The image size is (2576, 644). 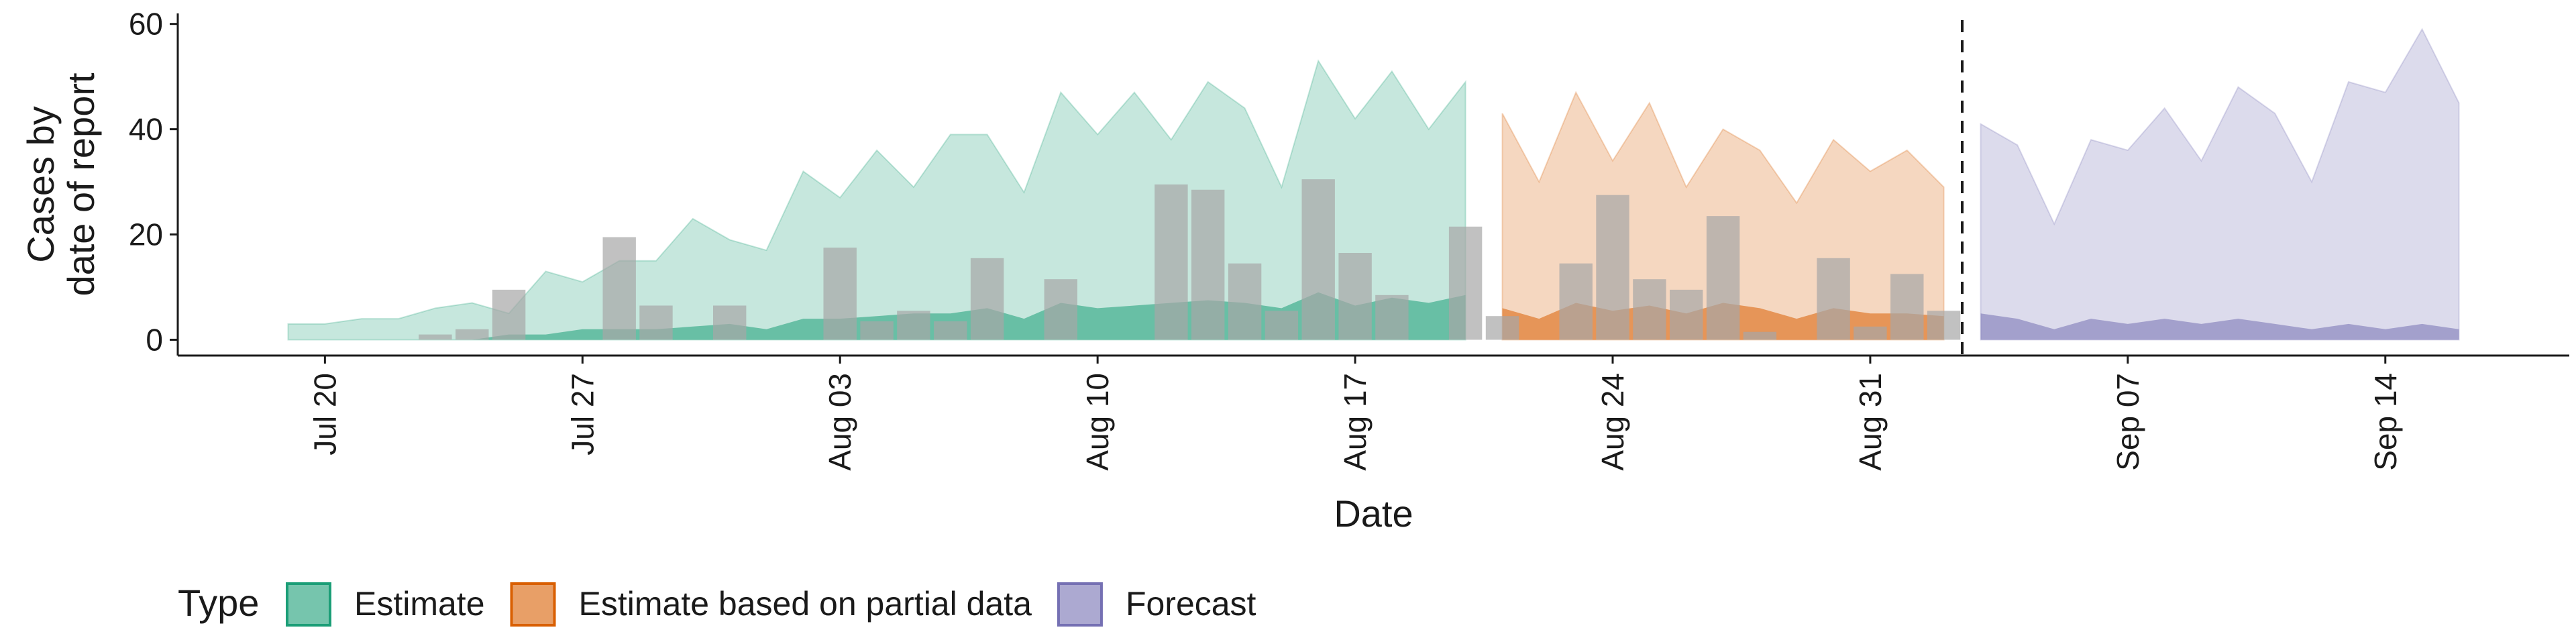 I want to click on y-tick-label: 0, so click(x=154, y=339).